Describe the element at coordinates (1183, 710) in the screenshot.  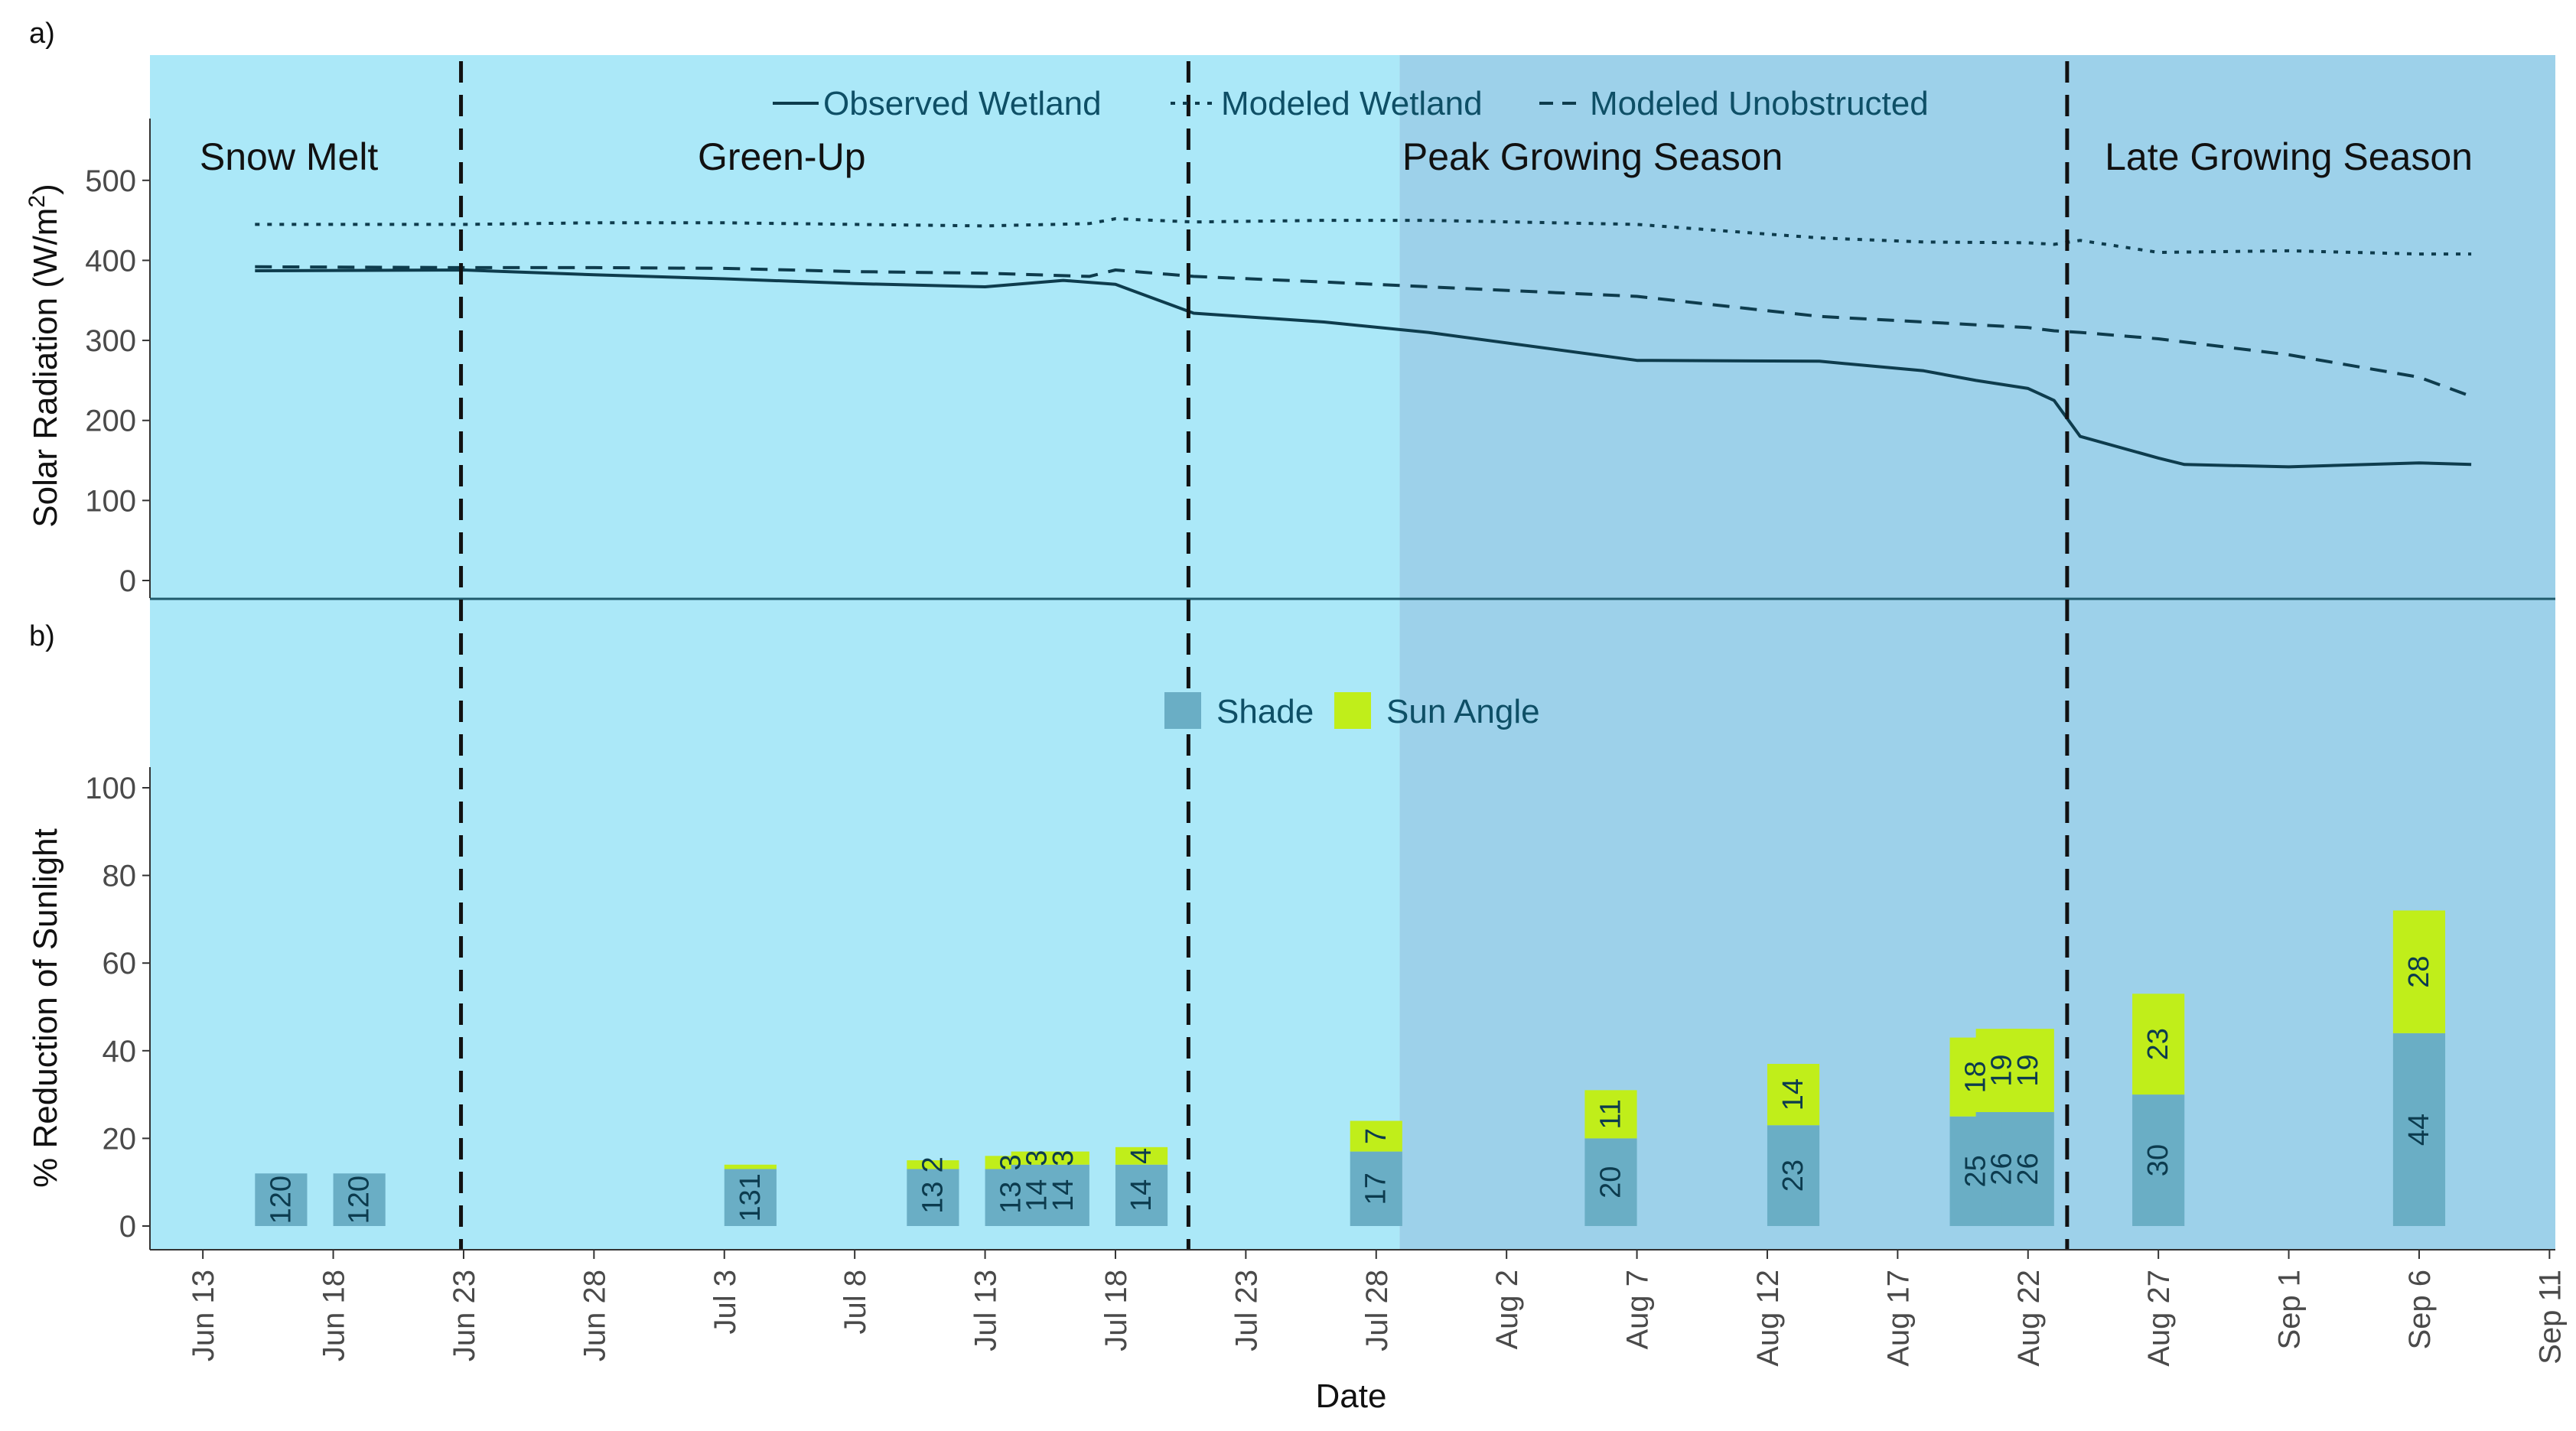
I see `legend-swatch-shade` at that location.